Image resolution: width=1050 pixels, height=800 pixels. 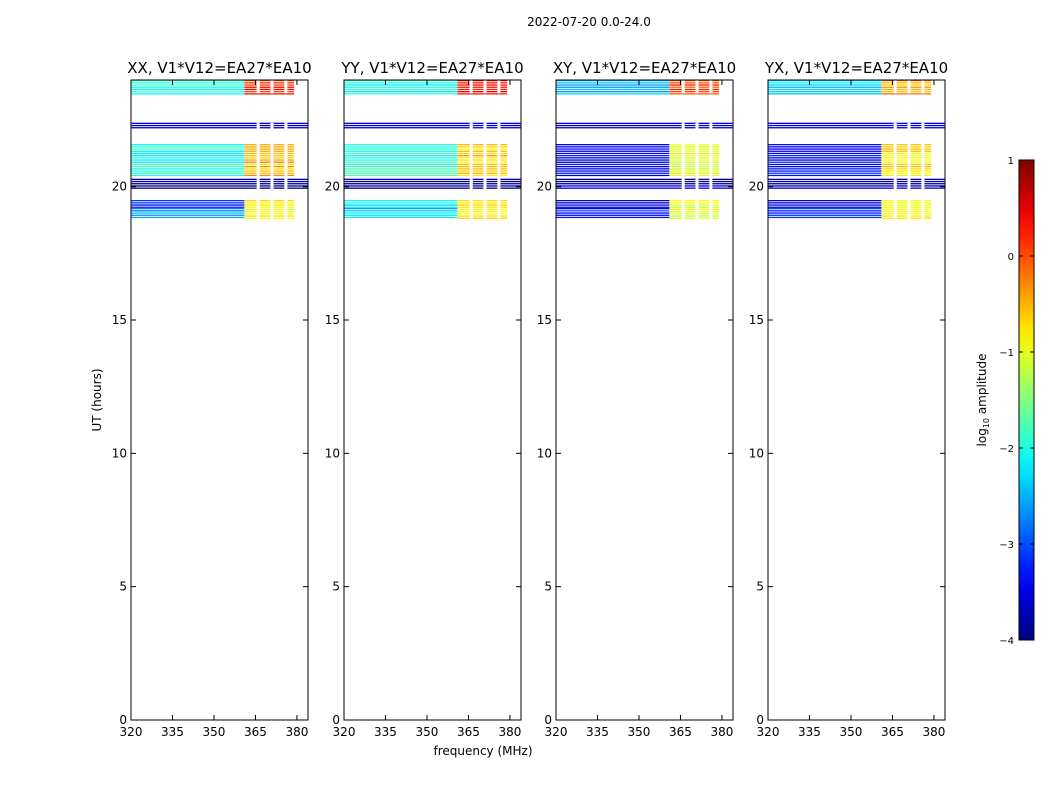 What do you see at coordinates (589, 22) in the screenshot?
I see `figure-suptitle: 2022-07-20 0.0-24.0` at bounding box center [589, 22].